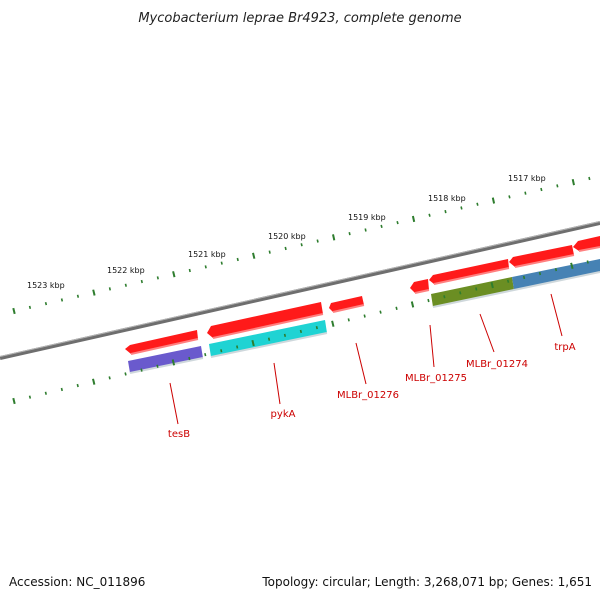 The image size is (600, 600). I want to click on kbp-label: 1522 kbp, so click(126, 270).